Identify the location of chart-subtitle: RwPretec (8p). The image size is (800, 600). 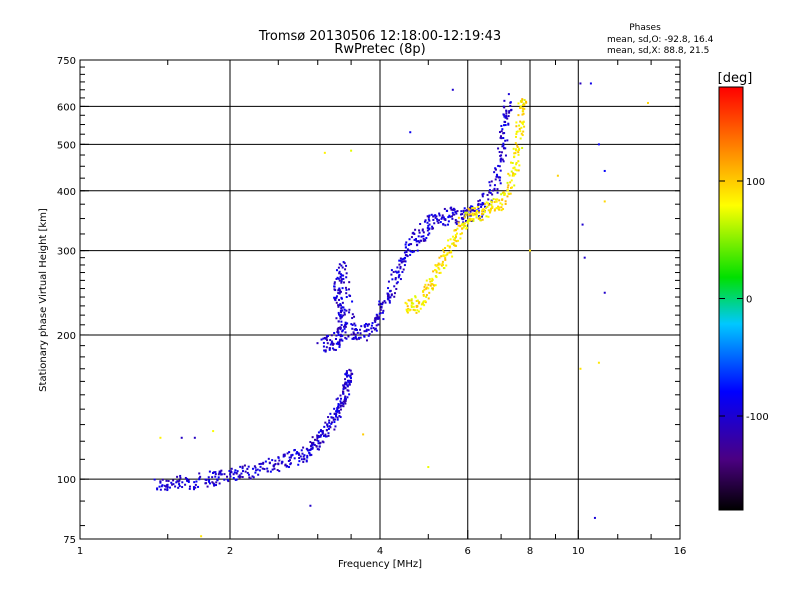
(379, 49).